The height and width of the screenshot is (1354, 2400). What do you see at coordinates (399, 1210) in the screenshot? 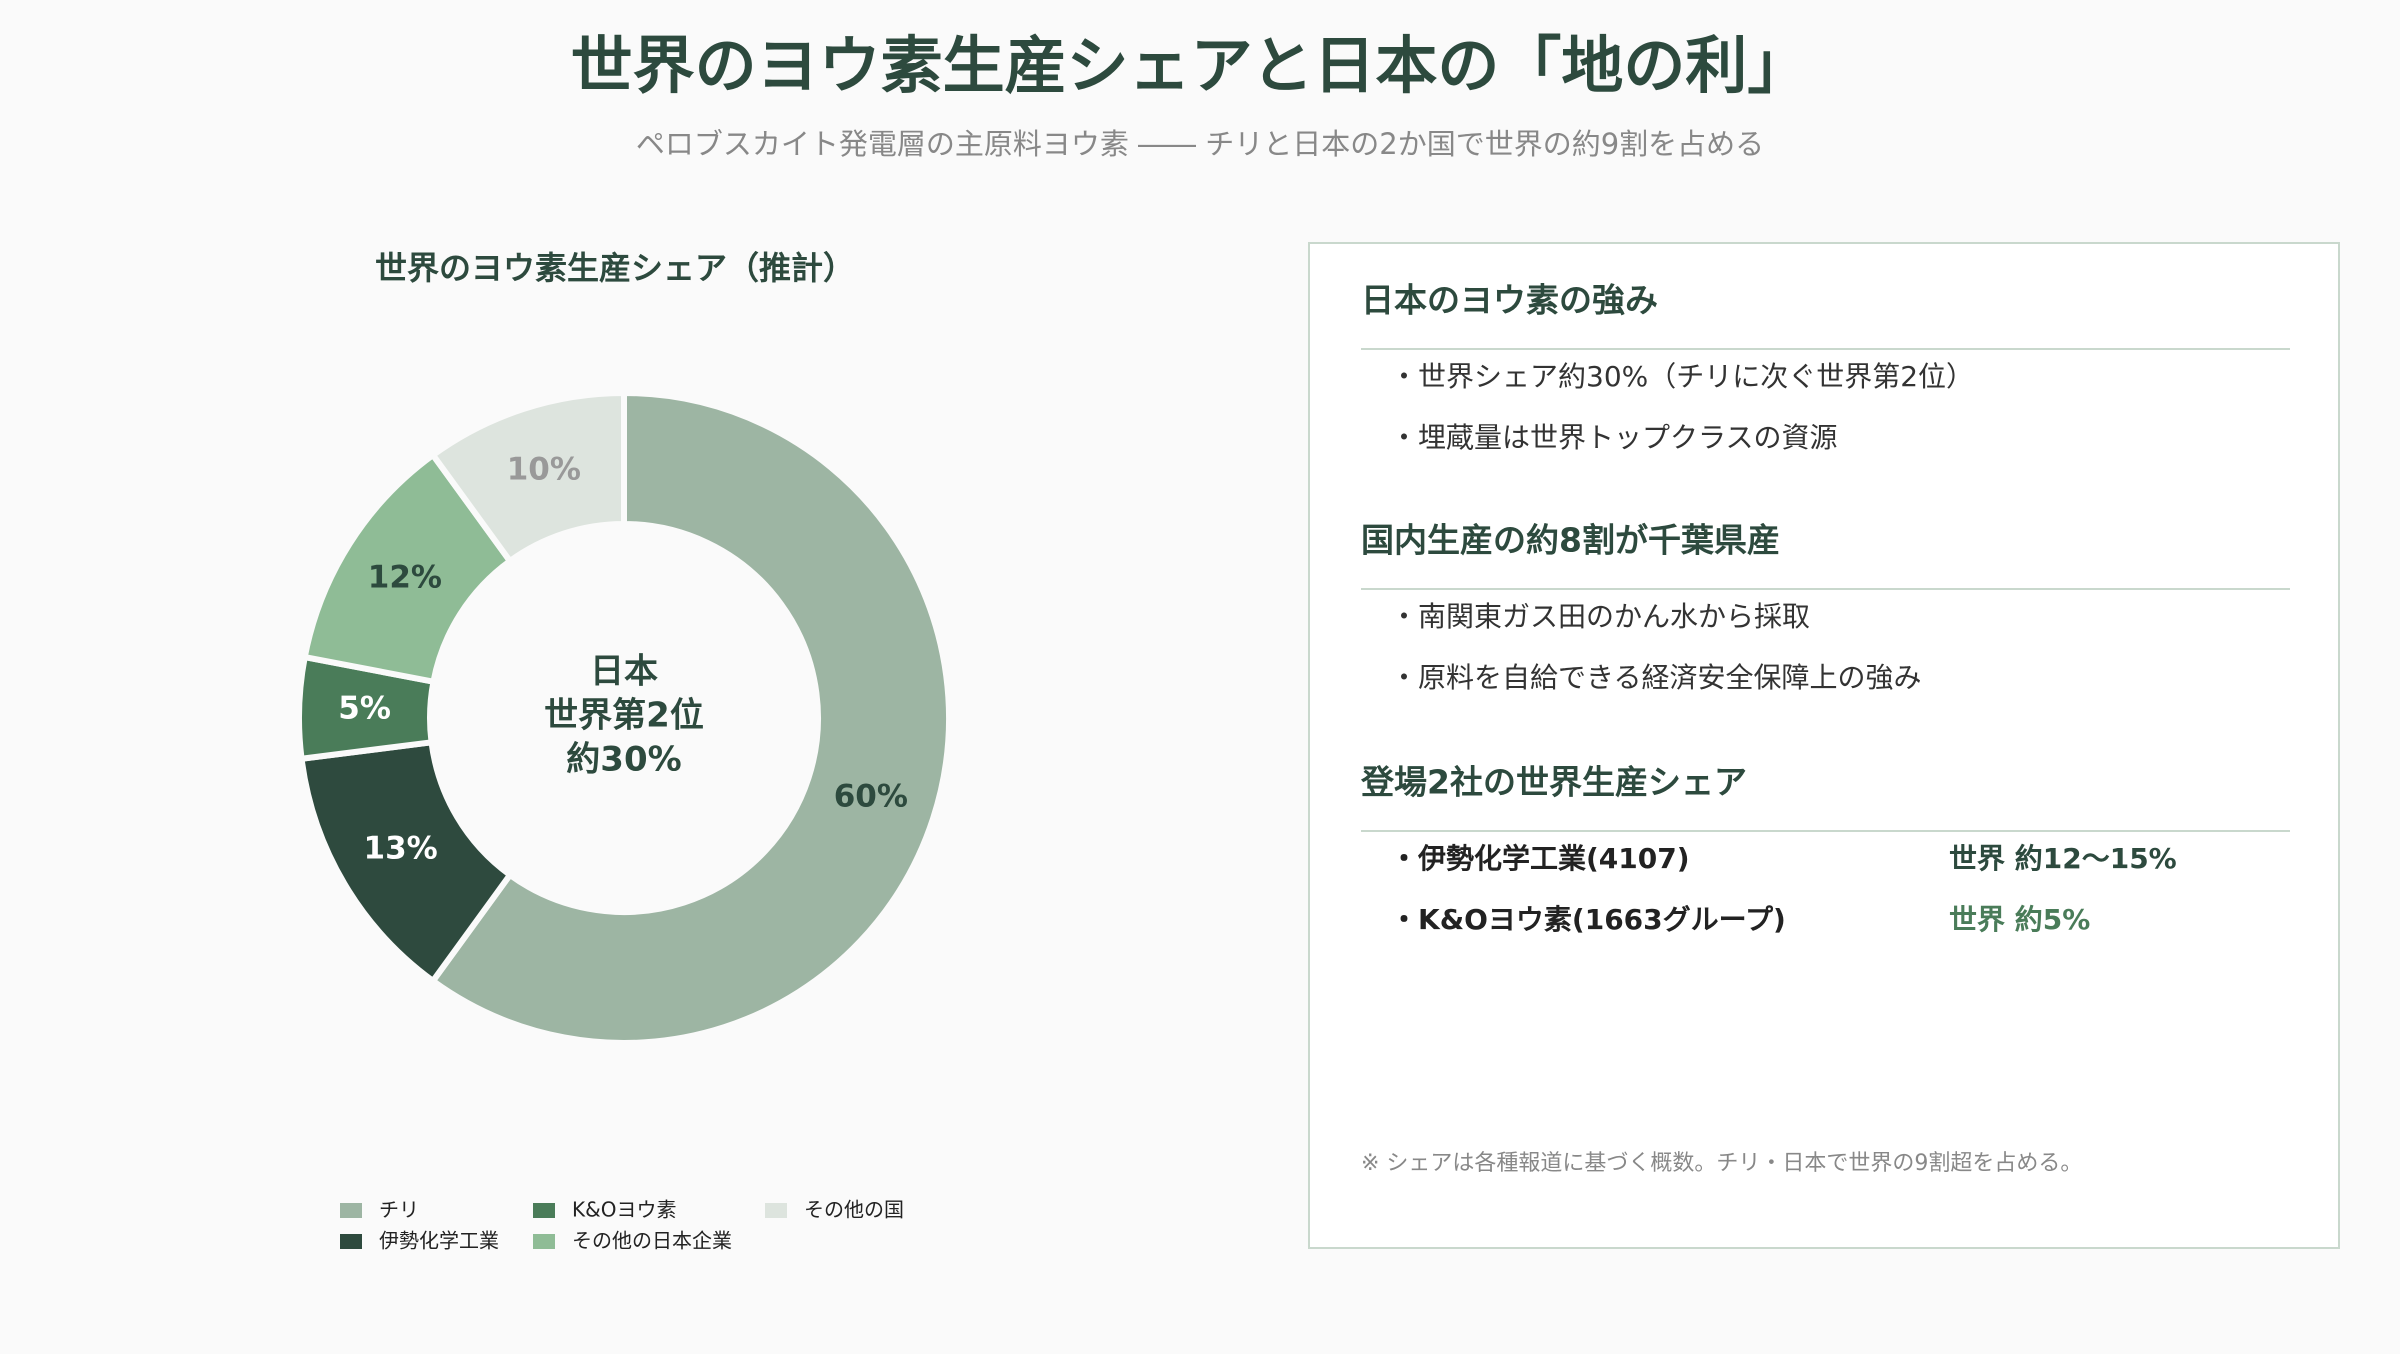
I see `legend-label: チリ` at bounding box center [399, 1210].